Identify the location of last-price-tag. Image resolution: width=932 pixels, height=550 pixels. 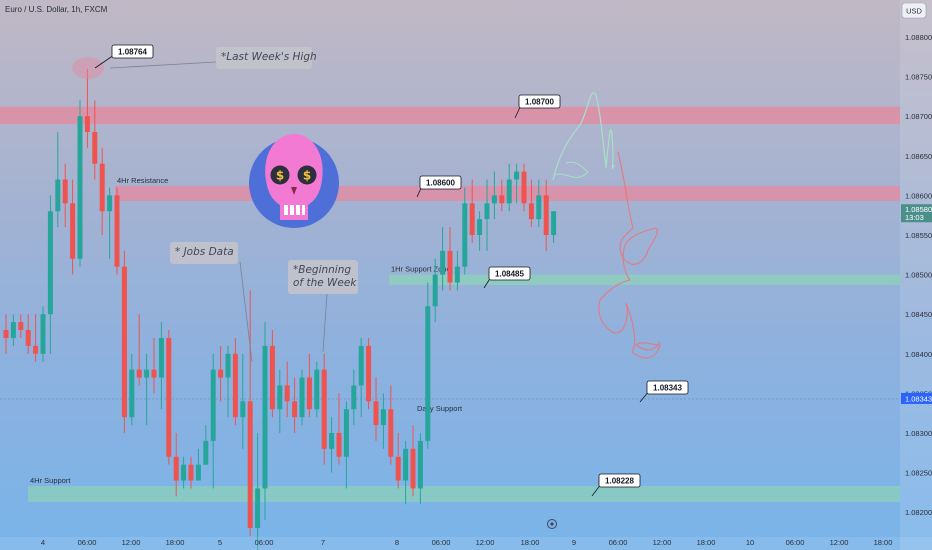
(916, 213).